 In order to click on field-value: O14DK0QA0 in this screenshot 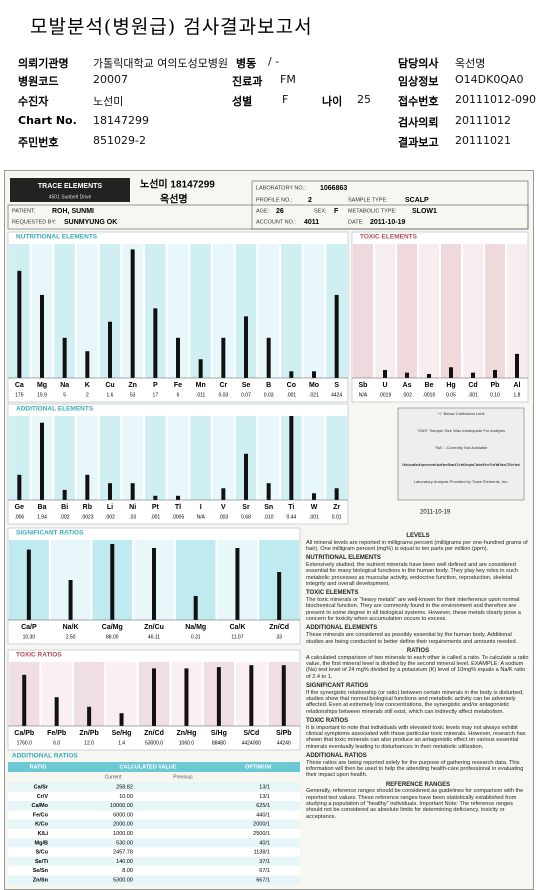, I will do `click(489, 79)`.